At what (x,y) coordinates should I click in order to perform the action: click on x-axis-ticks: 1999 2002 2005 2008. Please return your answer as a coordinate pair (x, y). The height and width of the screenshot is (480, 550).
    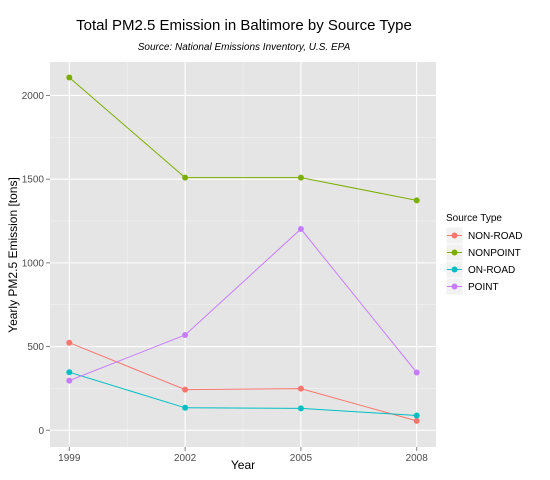
    Looking at the image, I should click on (243, 455).